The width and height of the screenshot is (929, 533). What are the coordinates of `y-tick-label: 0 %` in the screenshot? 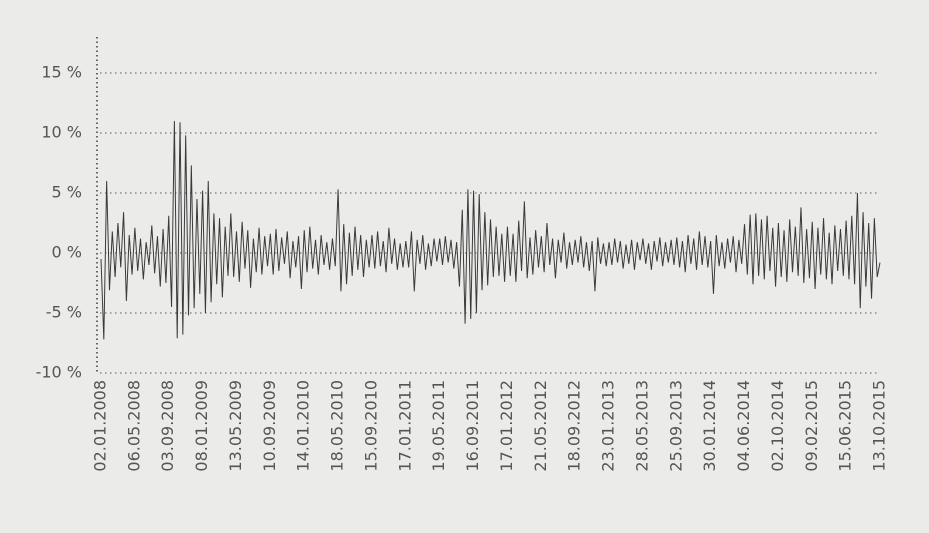 It's located at (67, 252).